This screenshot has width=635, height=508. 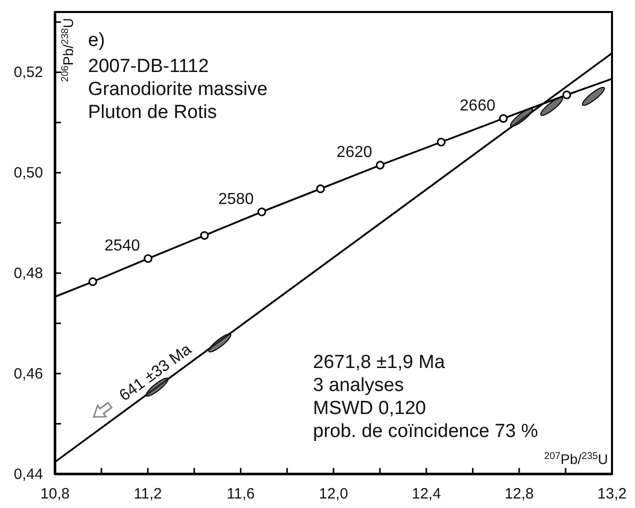 I want to click on annotation: Granodiorite massive, so click(x=178, y=89).